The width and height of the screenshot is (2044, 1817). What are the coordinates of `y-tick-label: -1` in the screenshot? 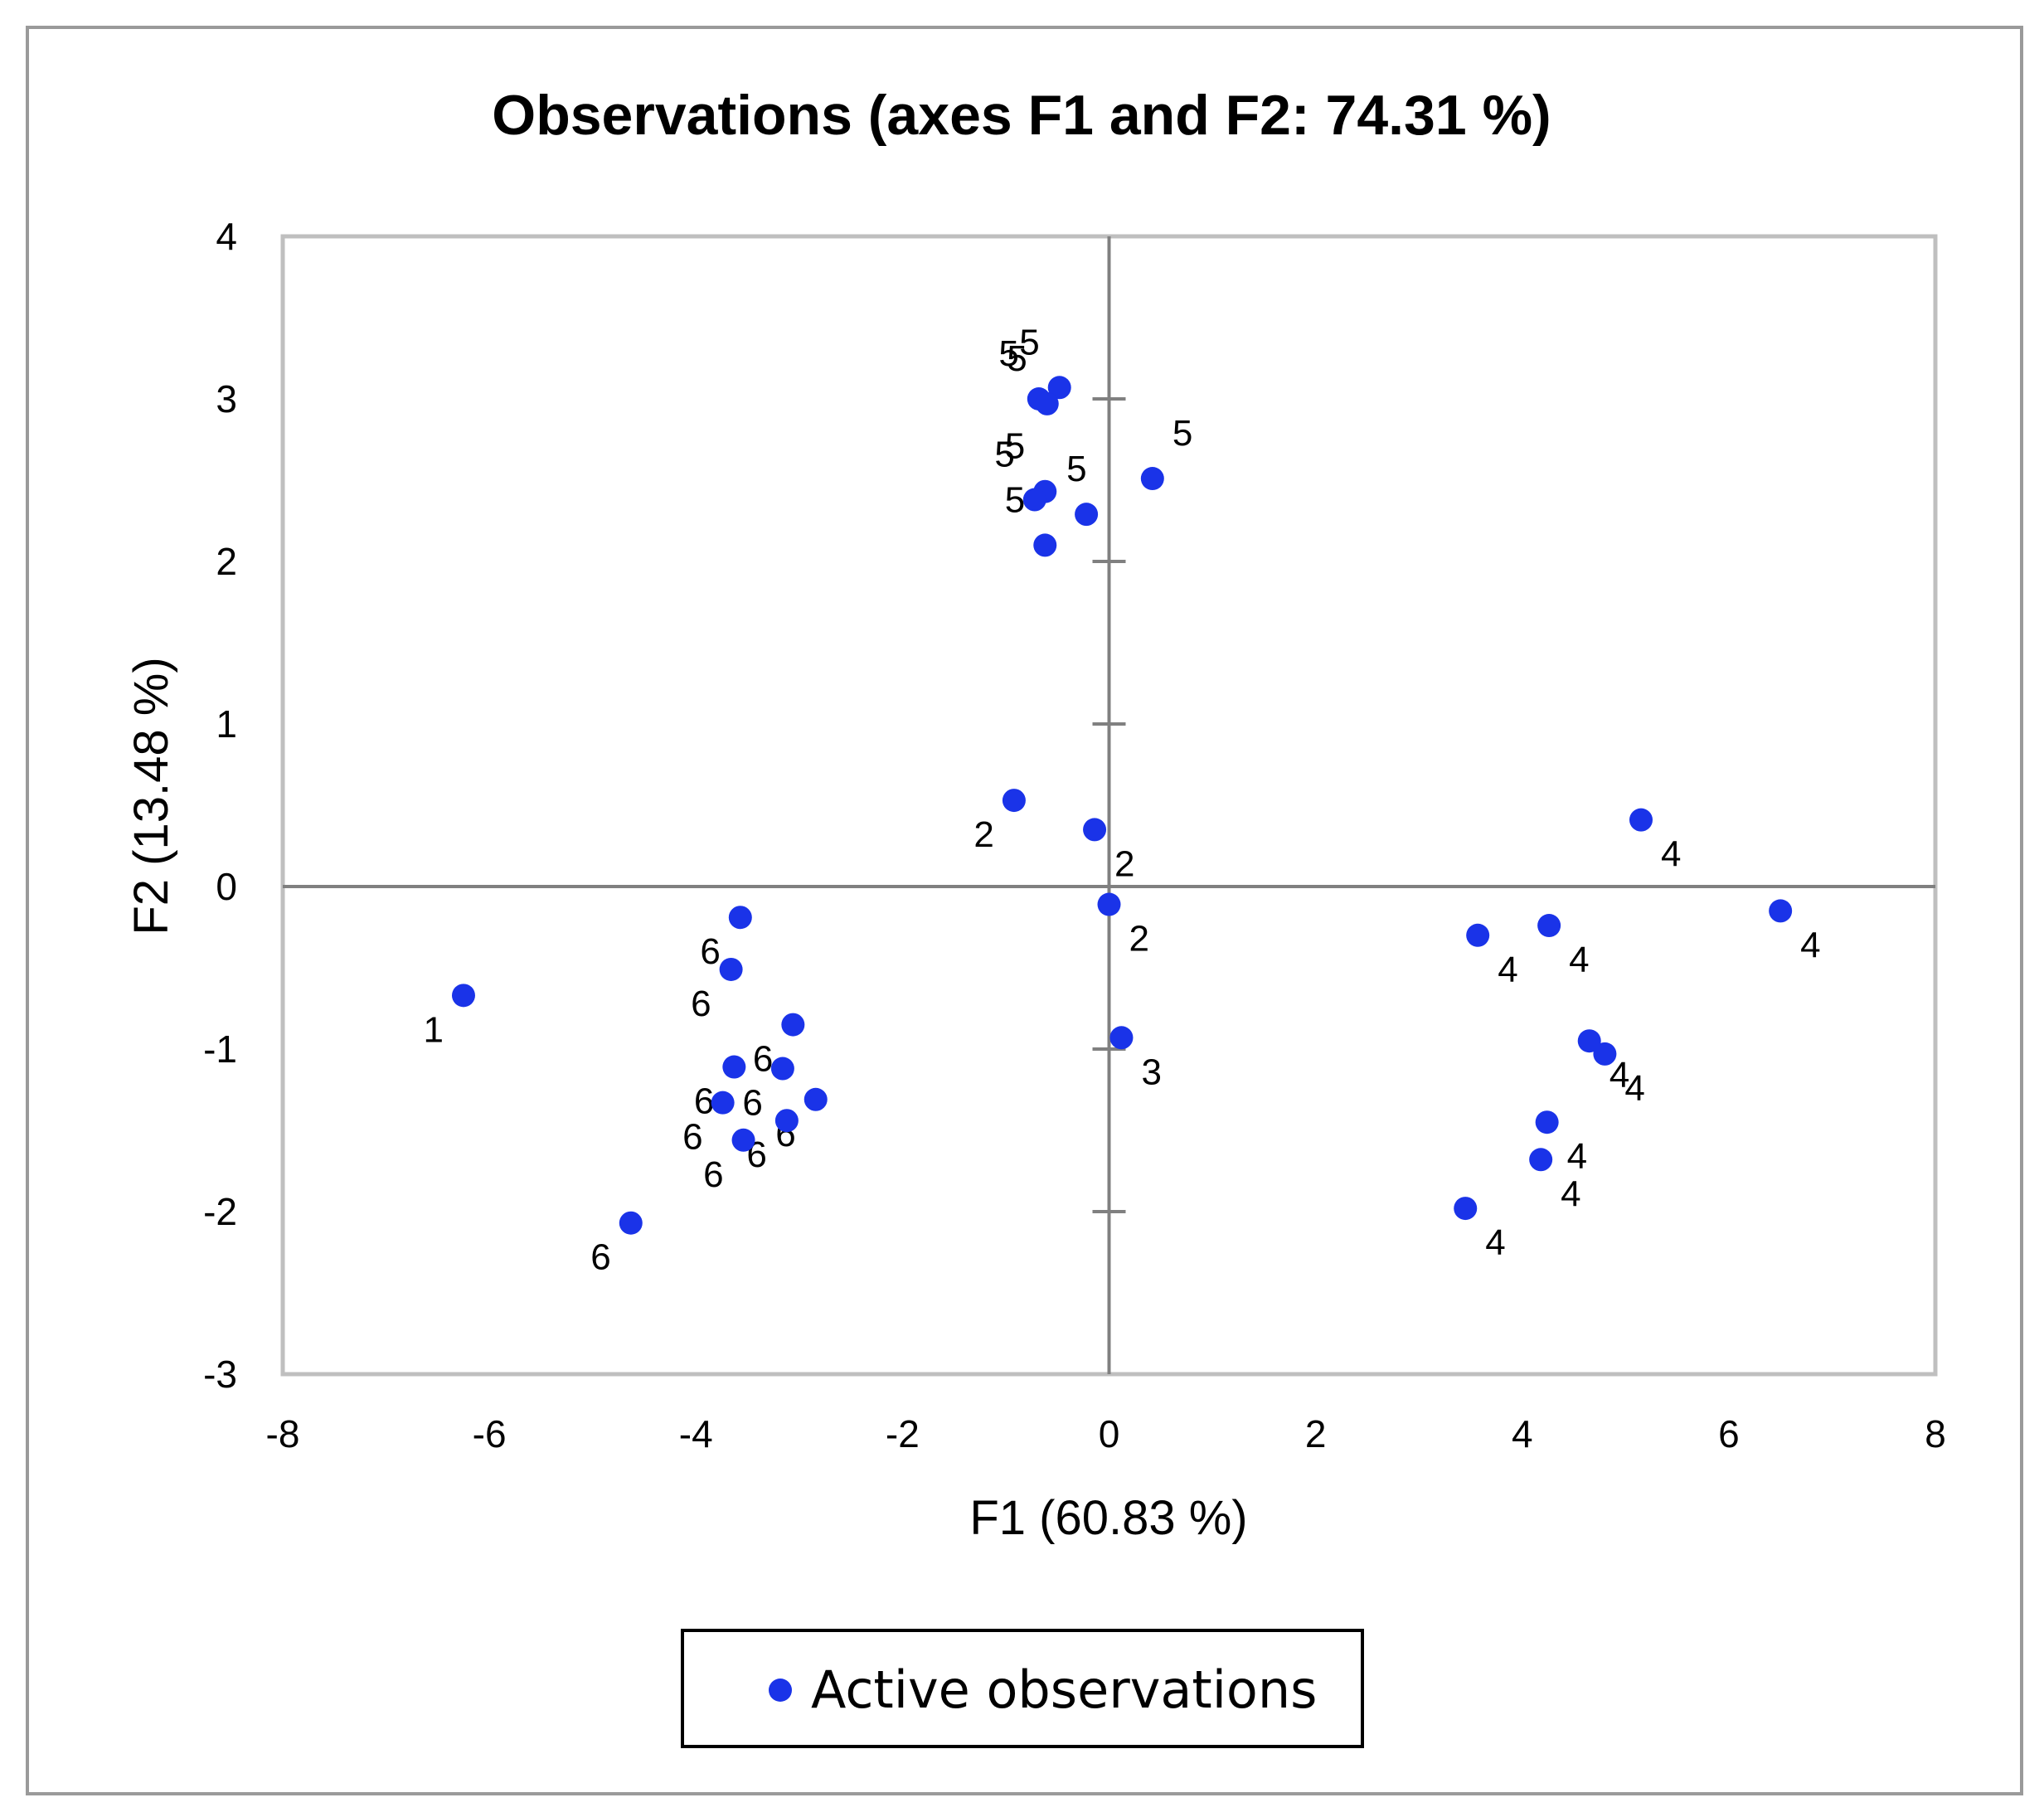 It's located at (220, 1049).